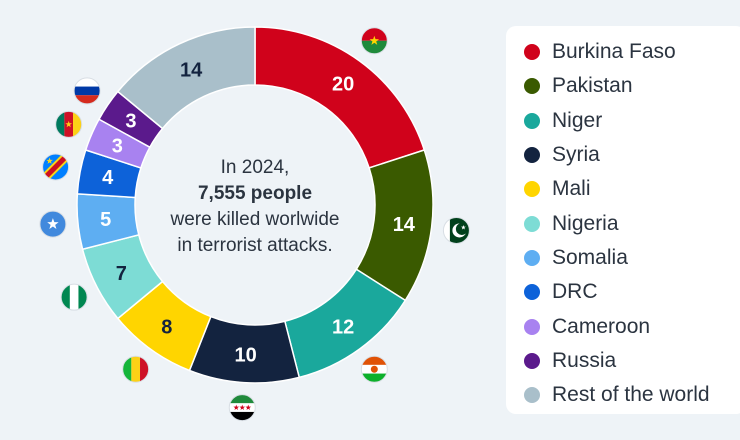 The height and width of the screenshot is (440, 740). I want to click on data-label-niger: 12, so click(343, 327).